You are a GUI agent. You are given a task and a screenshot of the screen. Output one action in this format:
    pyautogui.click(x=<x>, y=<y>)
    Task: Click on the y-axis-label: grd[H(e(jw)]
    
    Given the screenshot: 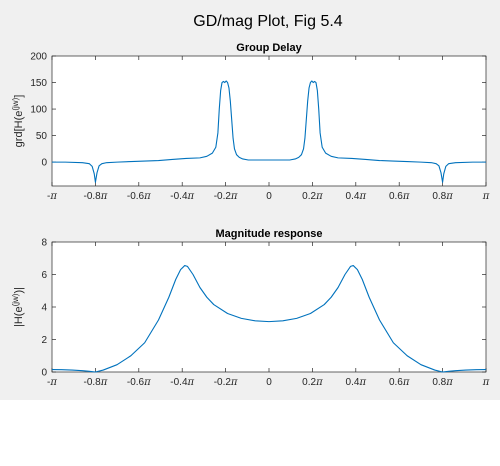 What is the action you would take?
    pyautogui.click(x=18, y=121)
    